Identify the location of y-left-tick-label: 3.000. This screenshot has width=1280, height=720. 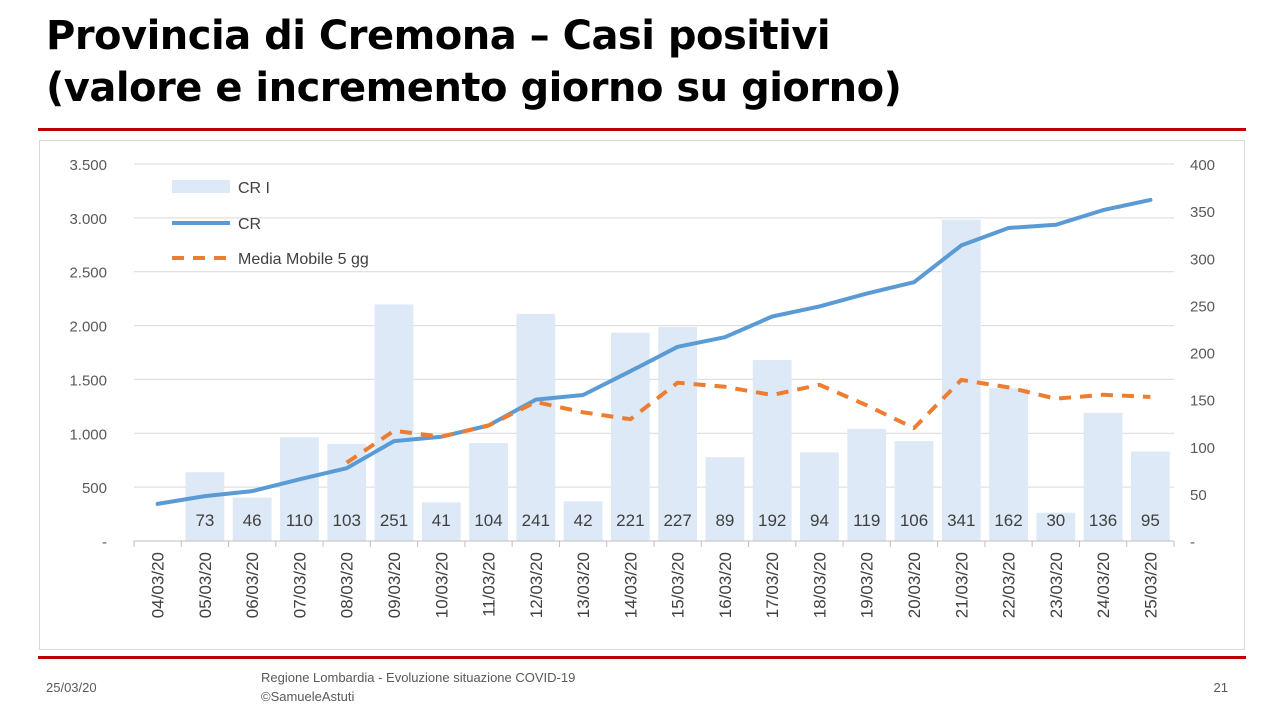
(88, 219).